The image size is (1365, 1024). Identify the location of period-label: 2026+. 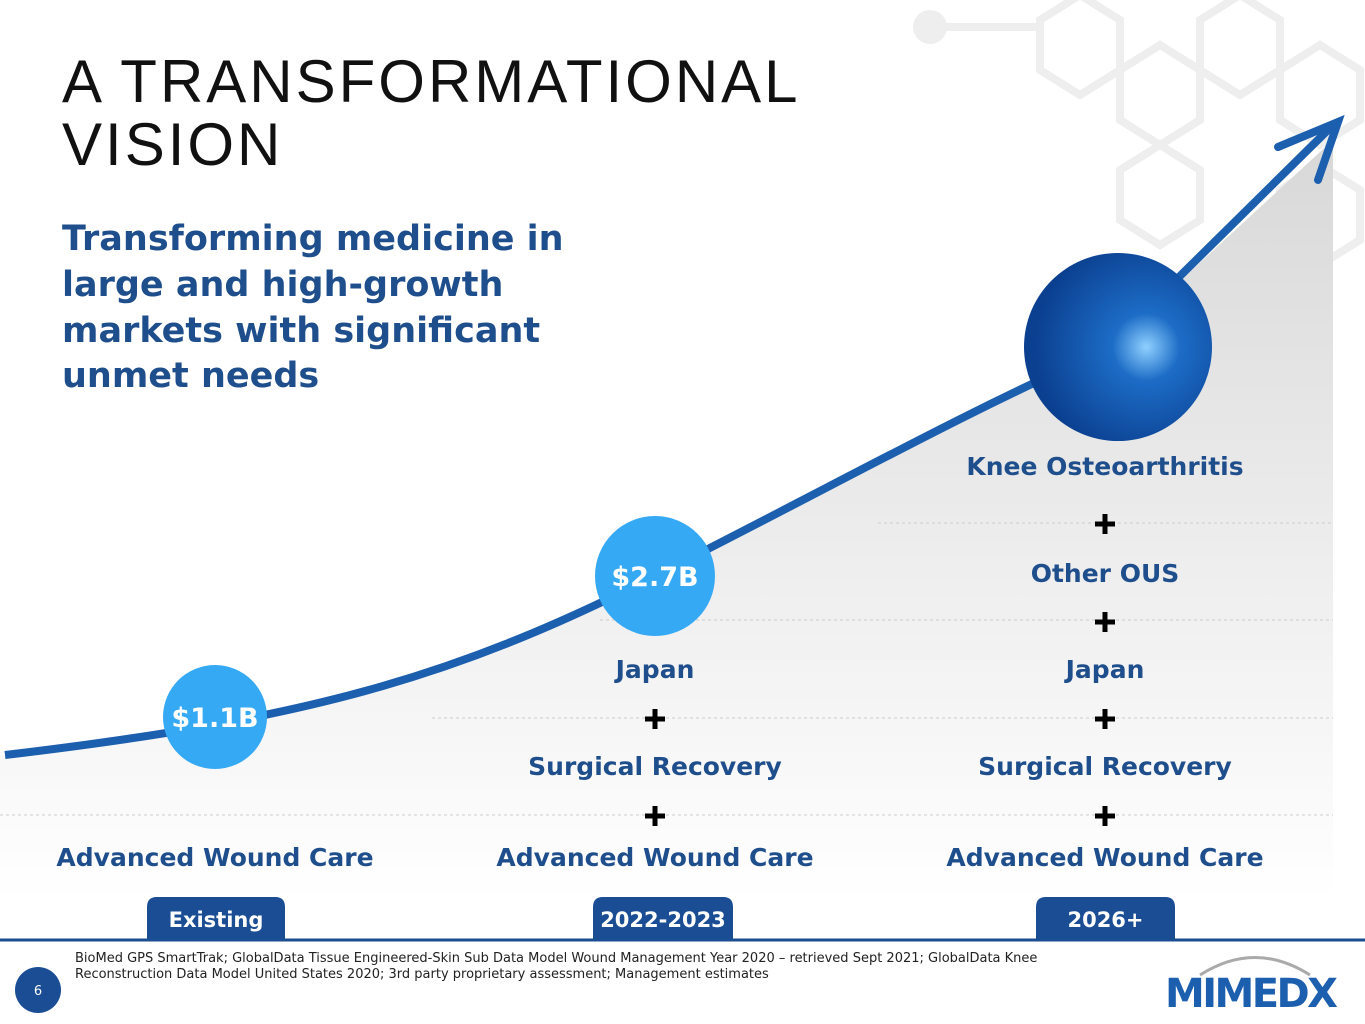
(1105, 920).